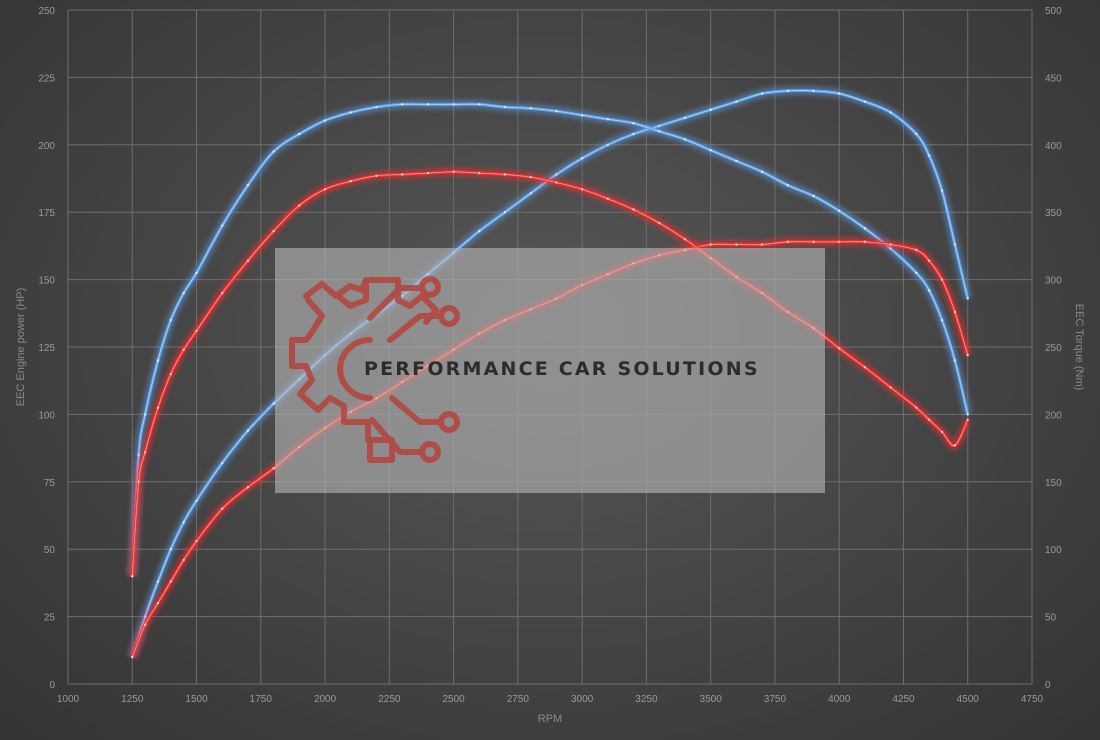  Describe the element at coordinates (50, 550) in the screenshot. I see `y-left-tick-label: 50` at that location.